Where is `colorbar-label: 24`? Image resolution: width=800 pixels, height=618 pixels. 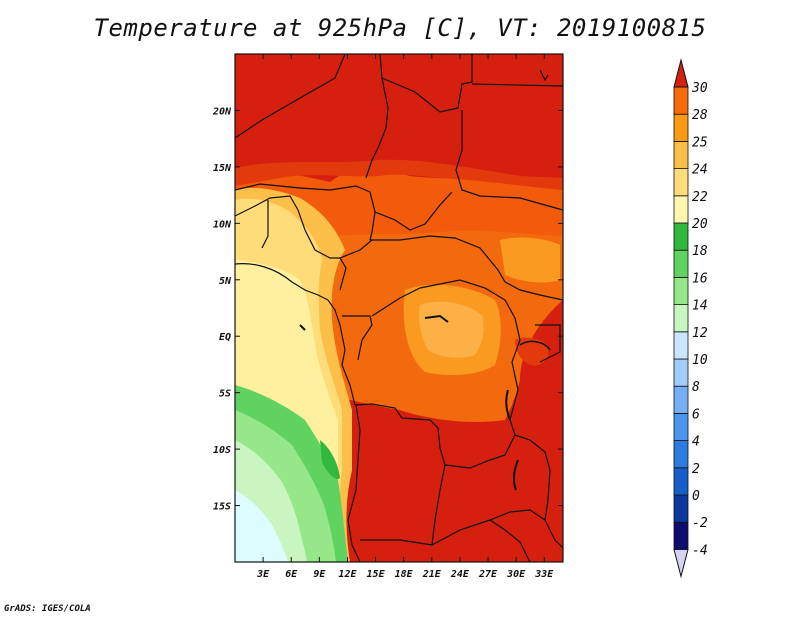
colorbar-label: 24 is located at coordinates (700, 170).